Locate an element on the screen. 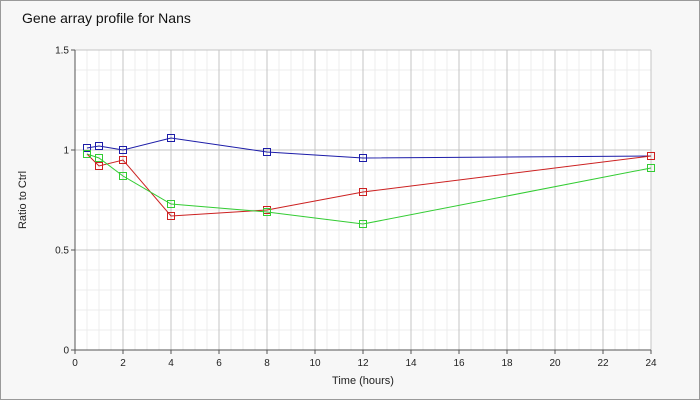 Image resolution: width=700 pixels, height=400 pixels. x-tick-label: 20 is located at coordinates (555, 363).